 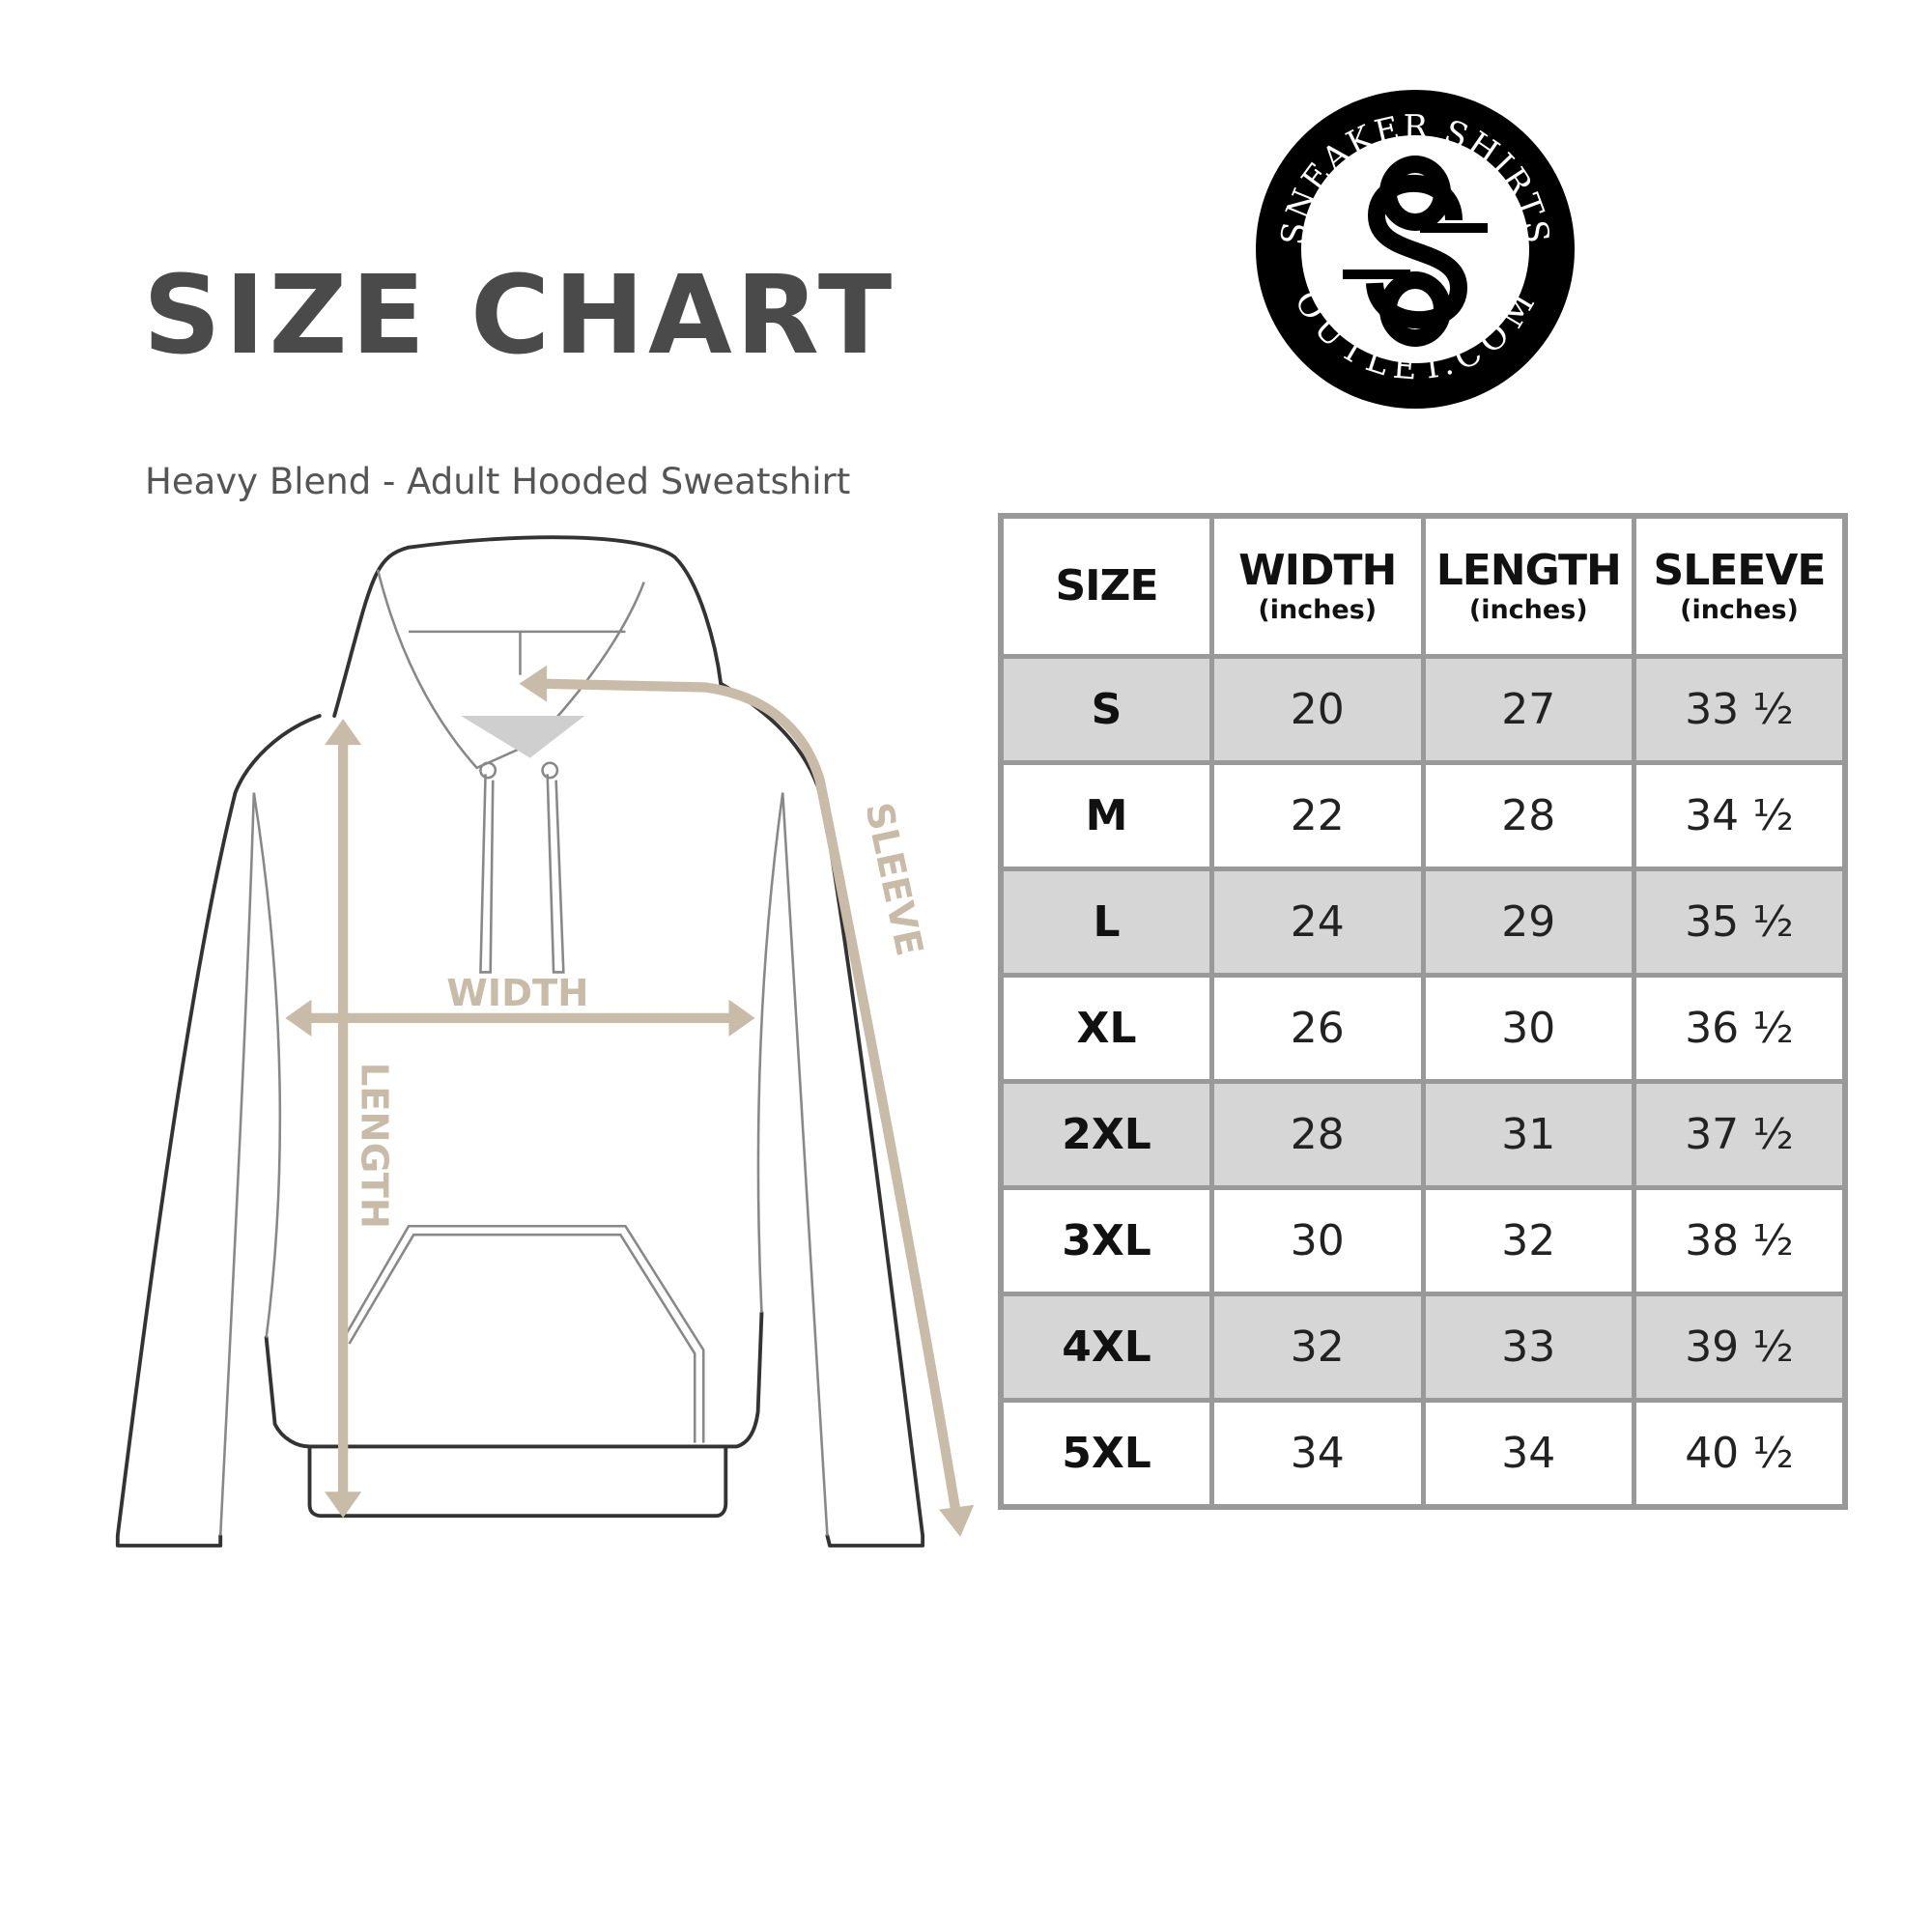 I want to click on sleeve-arrow, so click(x=749, y=1098).